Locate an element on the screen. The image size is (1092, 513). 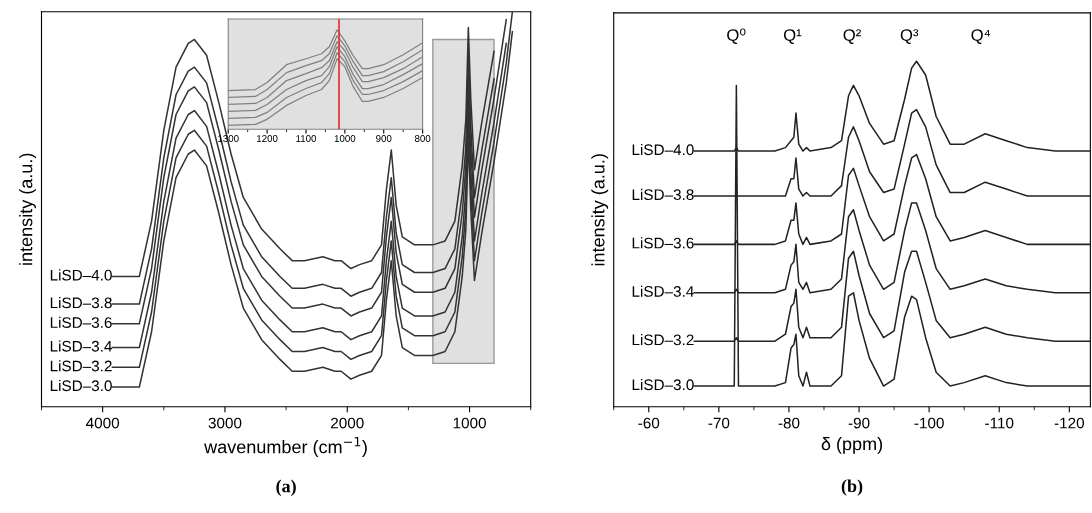
x-tick-label: -70 is located at coordinates (719, 423).